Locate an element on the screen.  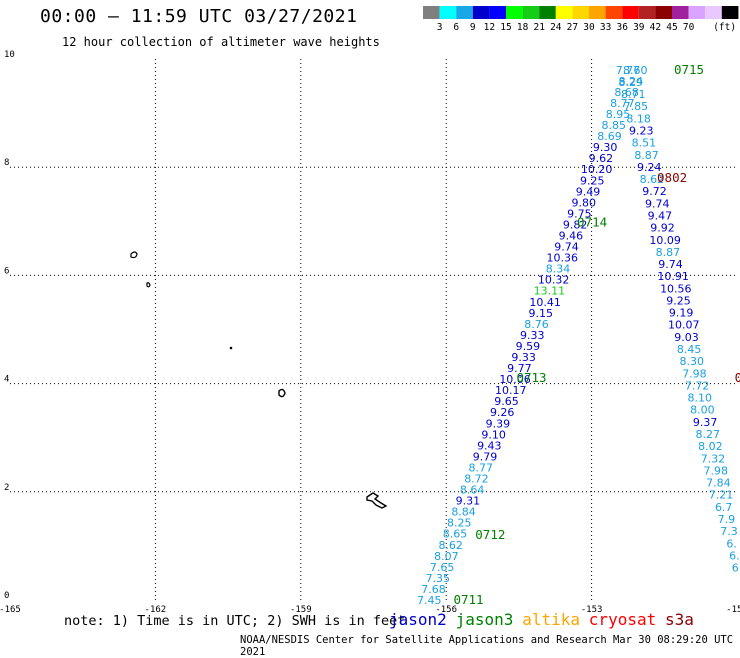
wave-height-value: 9.24 is located at coordinates (649, 167).